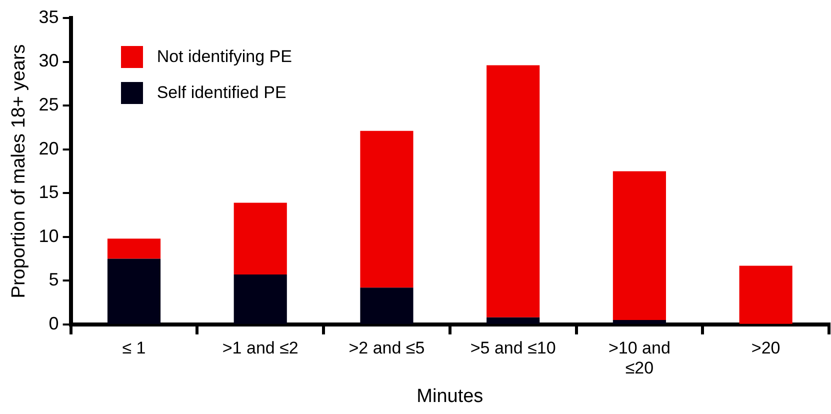 Image resolution: width=831 pixels, height=414 pixels. What do you see at coordinates (765, 348) in the screenshot?
I see `x-tick-label: >20` at bounding box center [765, 348].